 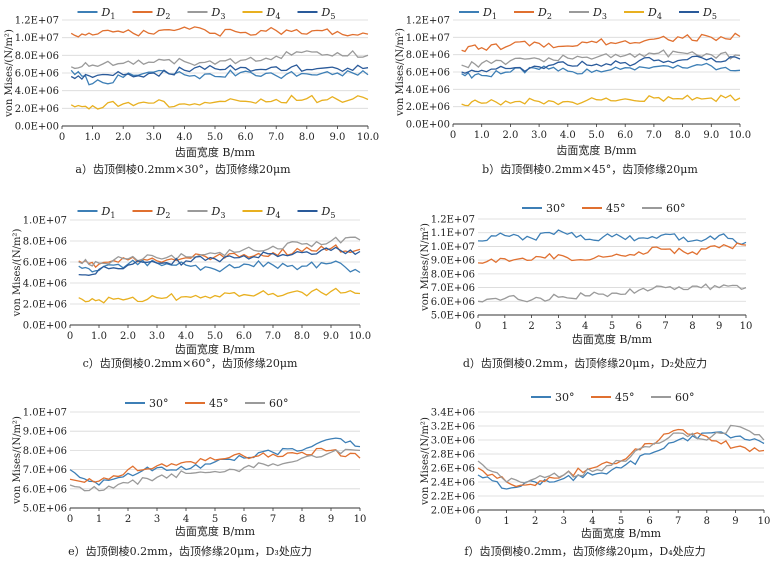 I want to click on series-line-d4, so click(x=219, y=102).